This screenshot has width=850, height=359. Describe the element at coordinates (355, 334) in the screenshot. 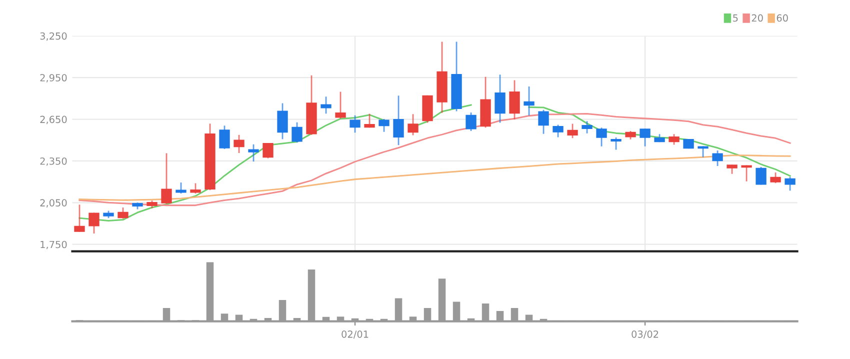

I see `x-tick-label: 02/01` at that location.